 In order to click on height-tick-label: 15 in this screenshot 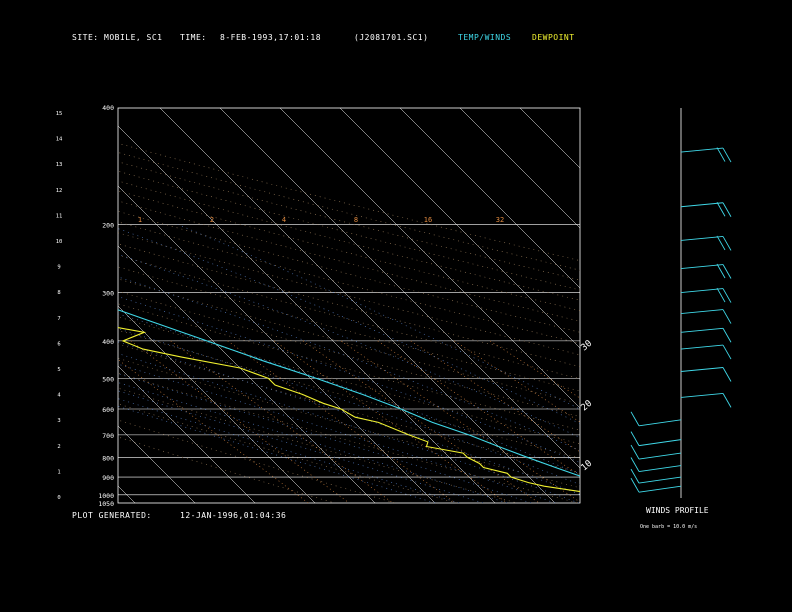, I will do `click(59, 114)`.